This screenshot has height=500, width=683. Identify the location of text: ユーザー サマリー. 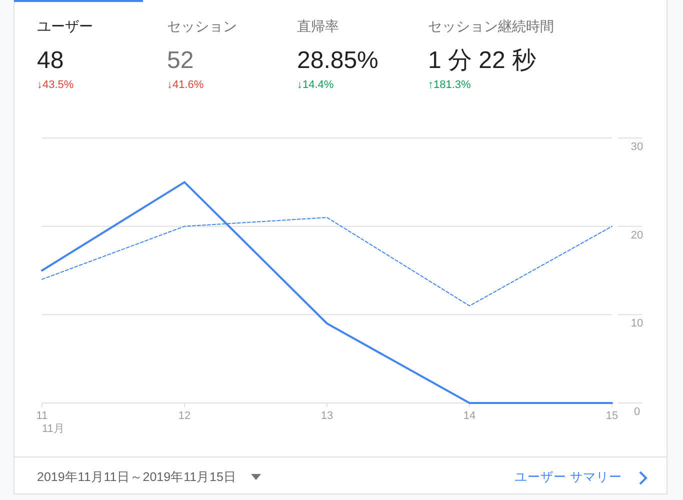
(568, 477).